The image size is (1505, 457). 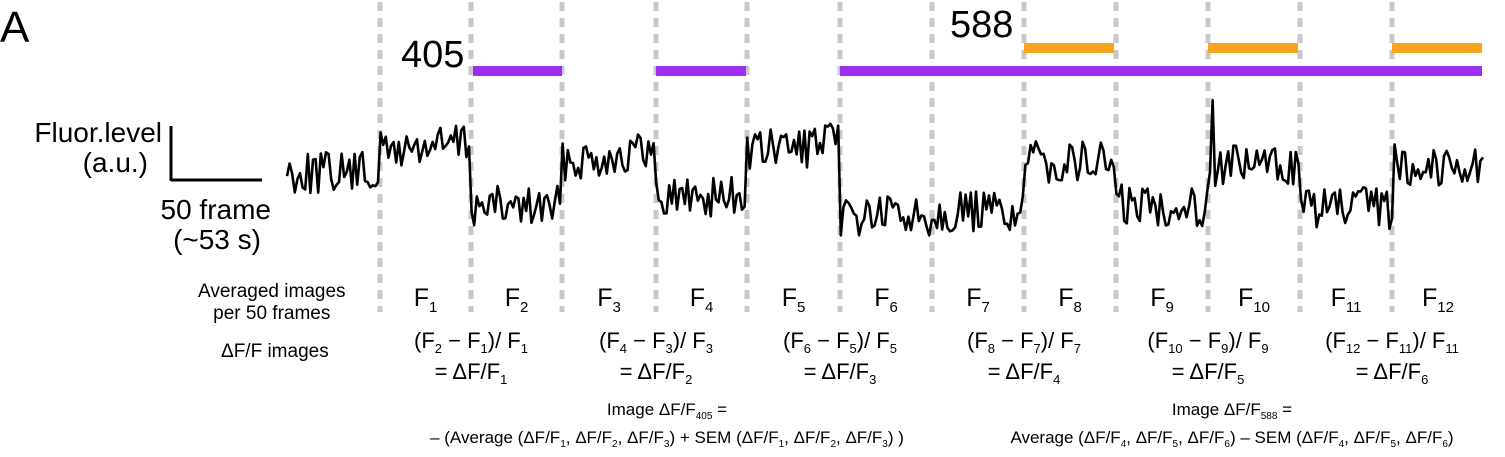 I want to click on frame-label: F5, so click(x=793, y=300).